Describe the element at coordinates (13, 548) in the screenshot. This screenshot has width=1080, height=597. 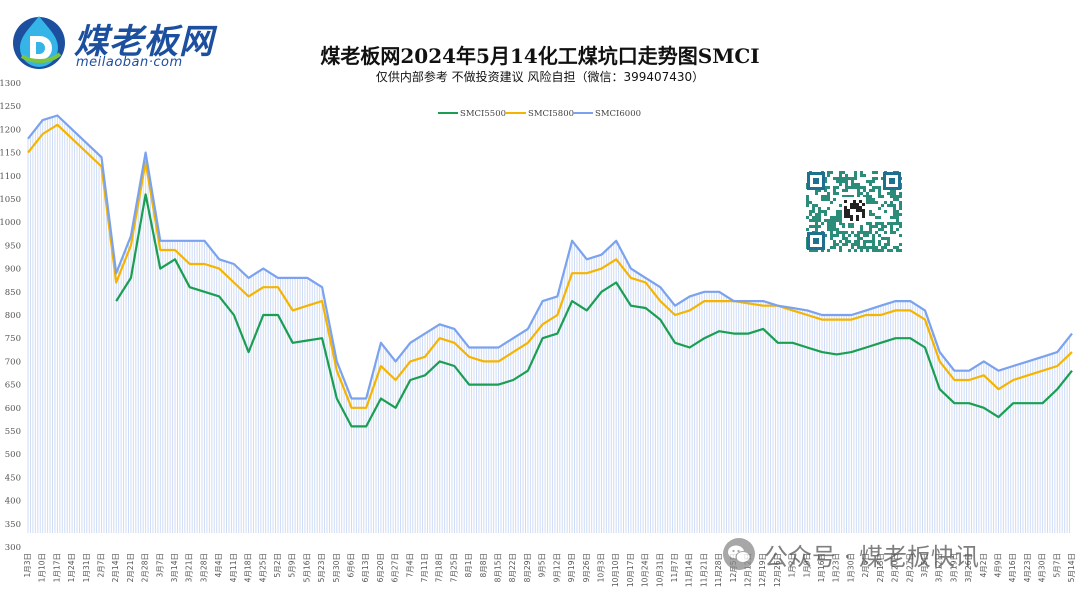
I see `y-tick-label: 300` at that location.